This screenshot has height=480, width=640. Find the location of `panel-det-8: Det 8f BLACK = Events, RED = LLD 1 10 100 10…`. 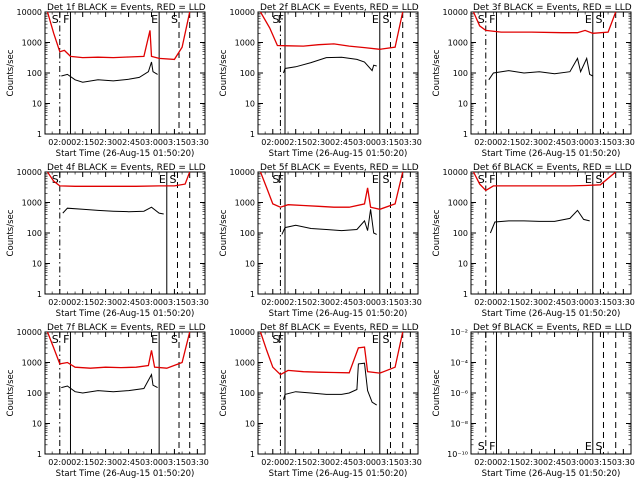

panel-det-8: Det 8f BLACK = Events, RED = LLD 1 10 100 10… is located at coordinates (320, 401).